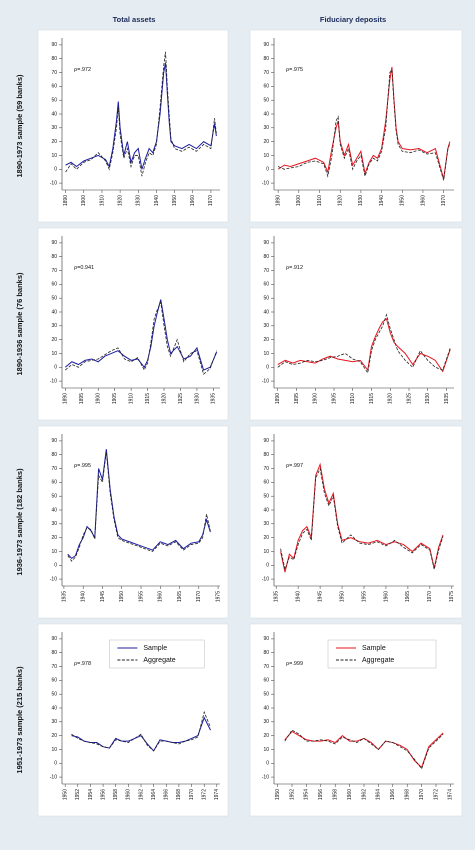  I want to click on legend-label: Aggregate, so click(378, 660).